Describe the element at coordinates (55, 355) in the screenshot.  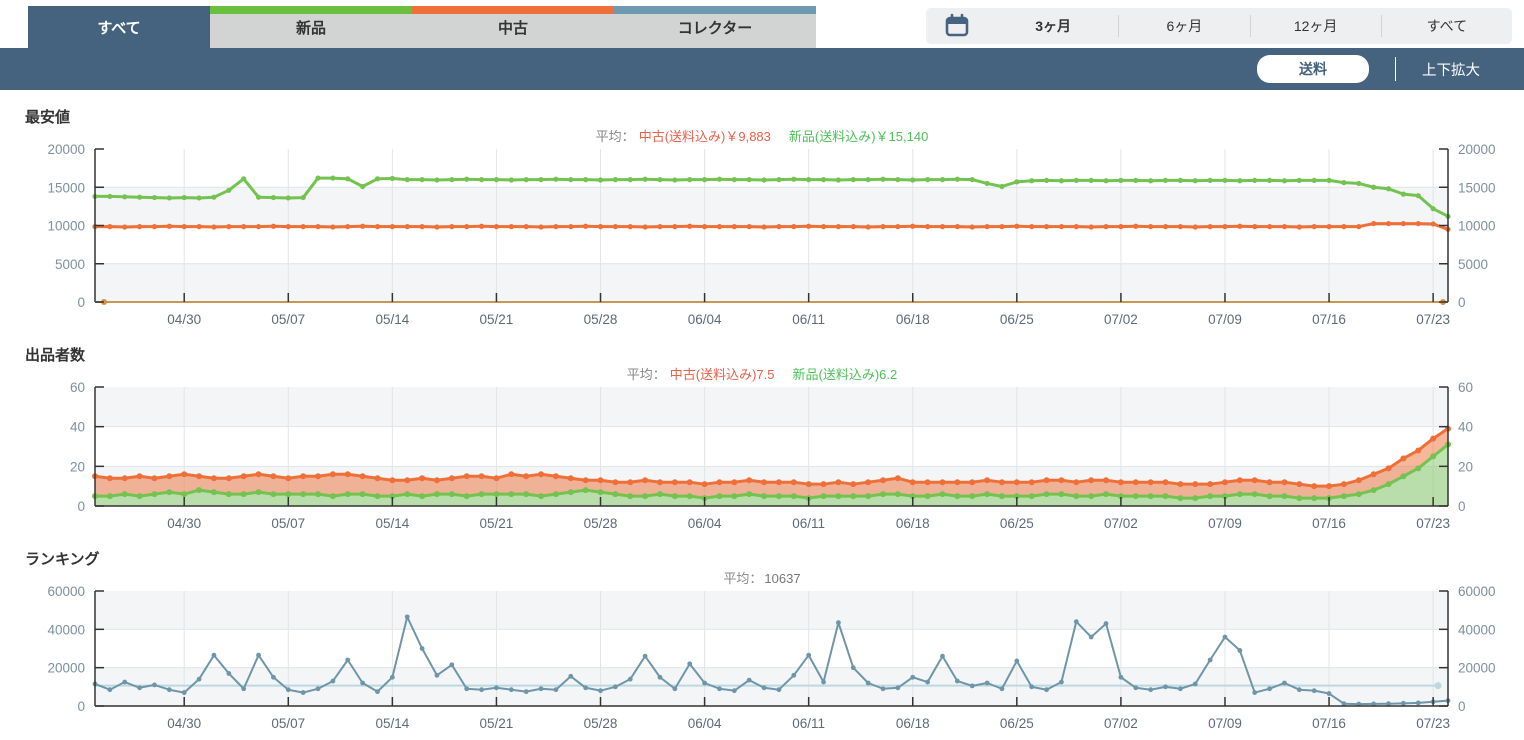
I see `sellers-chart-title: 出品者数` at that location.